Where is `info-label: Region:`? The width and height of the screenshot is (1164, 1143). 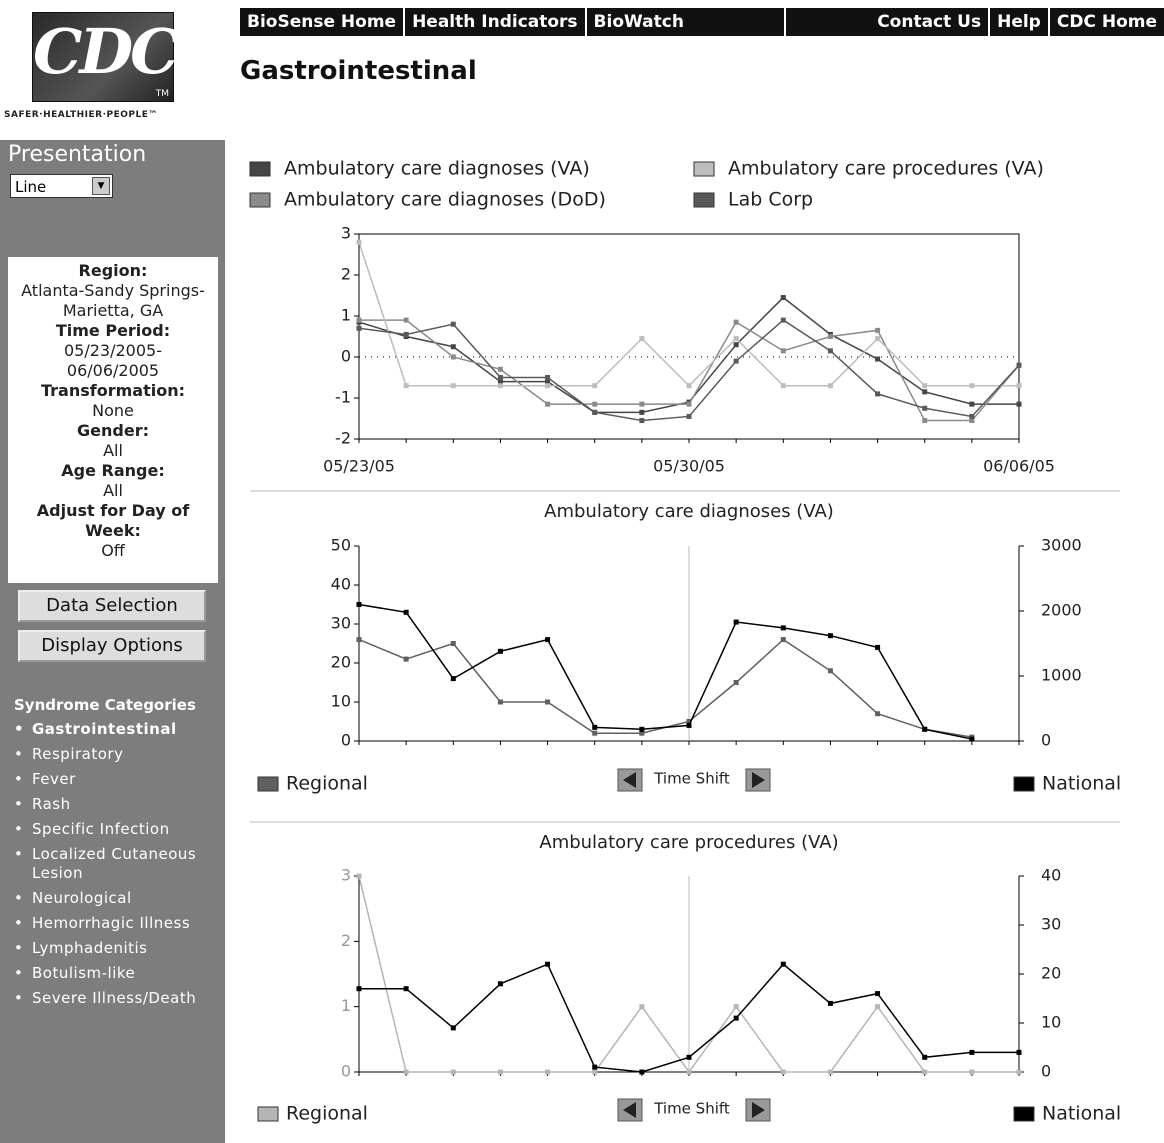
info-label: Region: is located at coordinates (113, 270).